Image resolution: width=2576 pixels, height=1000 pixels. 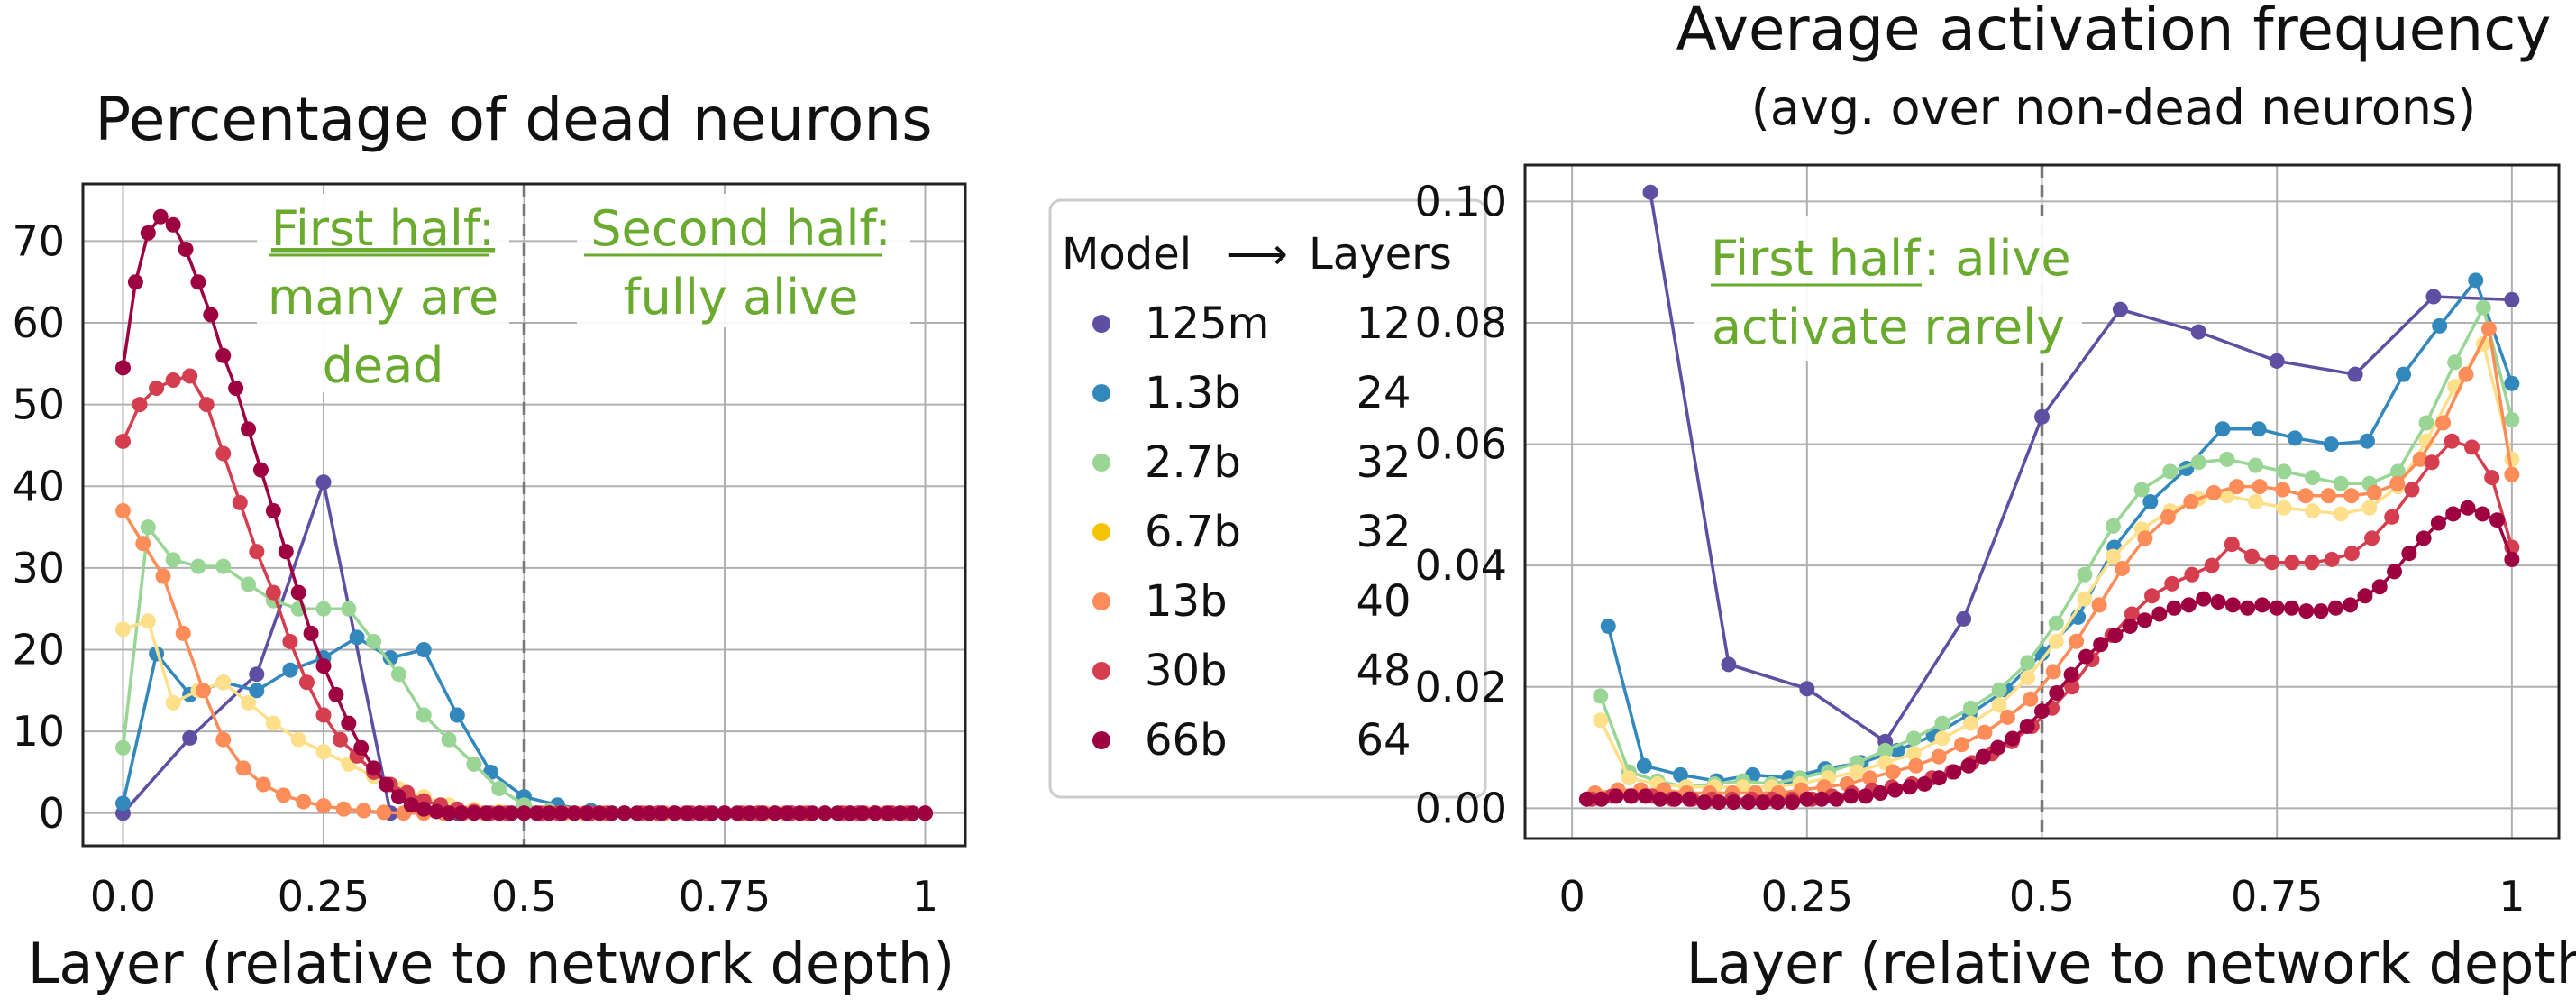 What do you see at coordinates (741, 297) in the screenshot?
I see `annotation-line: fully alive` at bounding box center [741, 297].